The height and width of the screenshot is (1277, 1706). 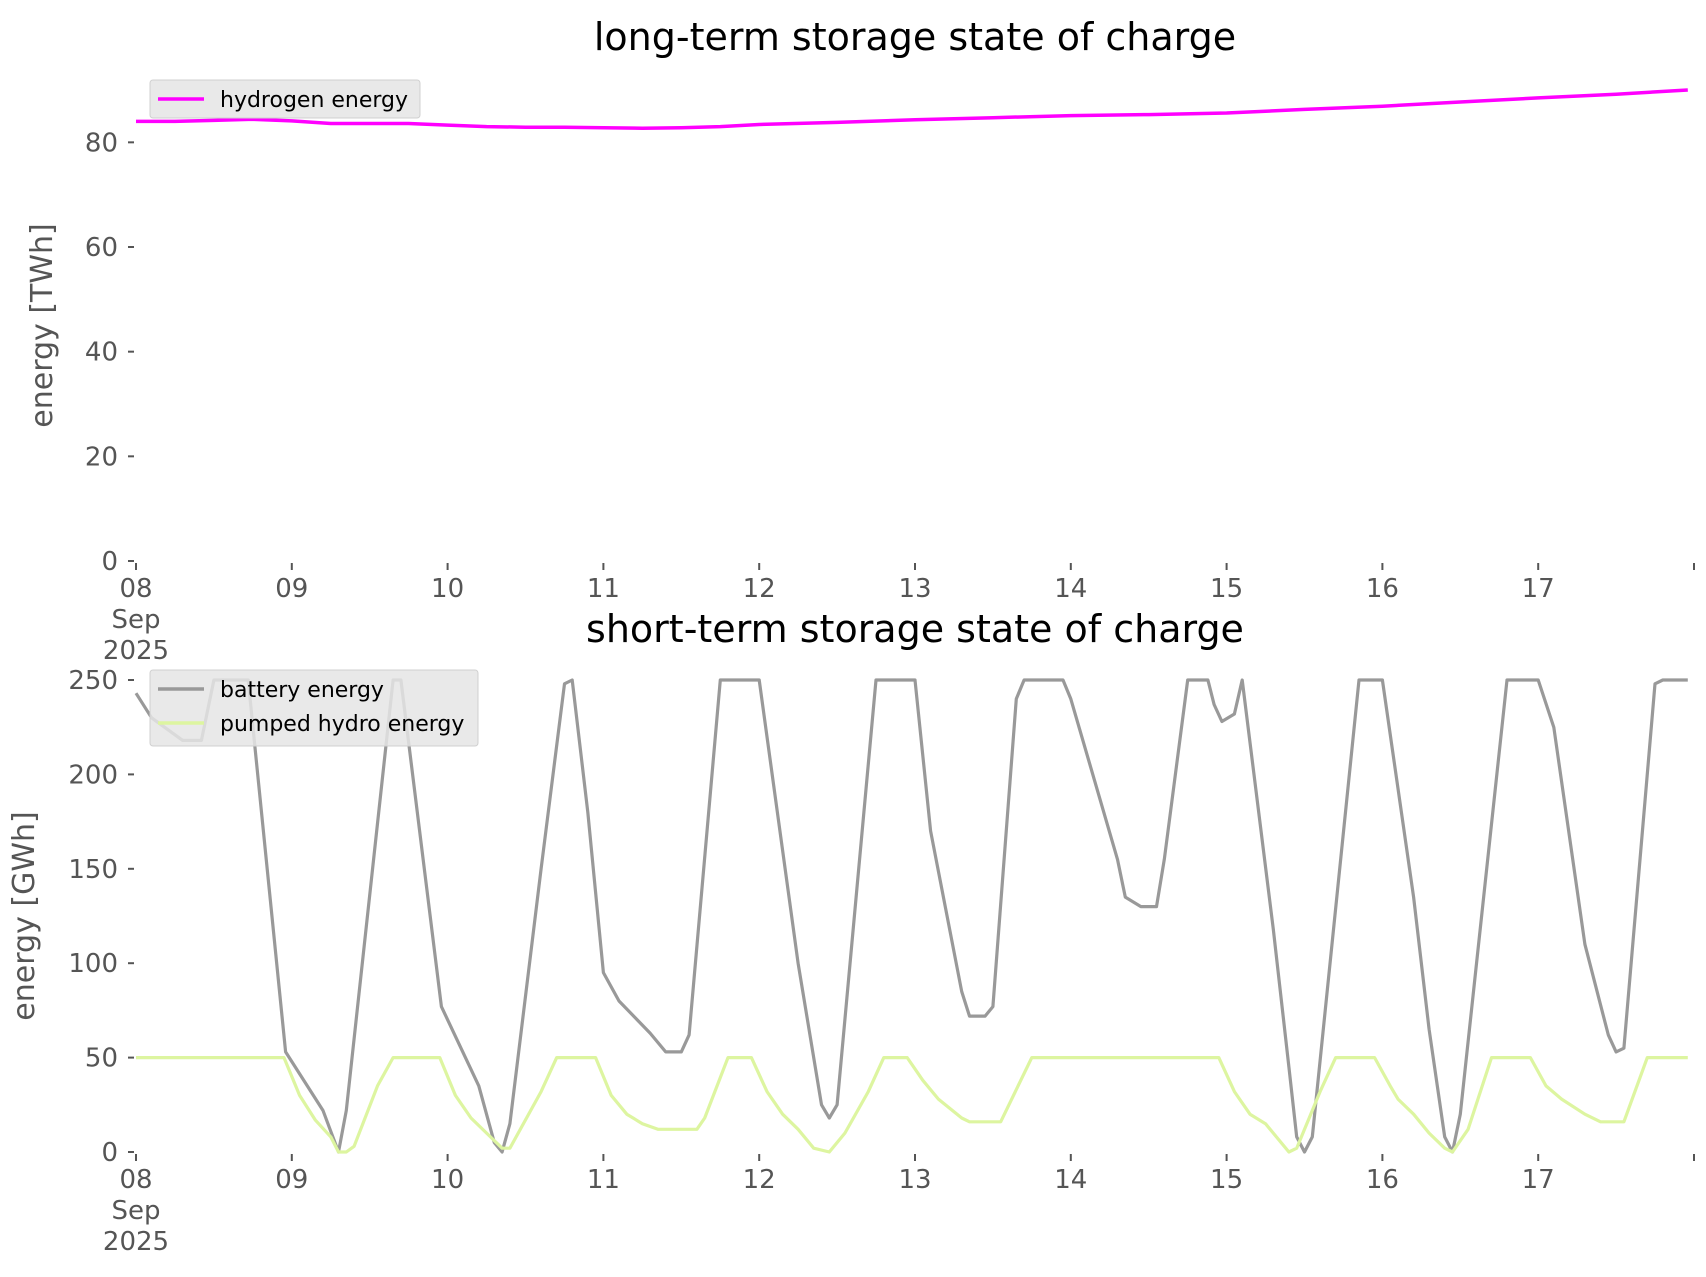 I want to click on y-tick-label: 60, so click(x=101, y=248).